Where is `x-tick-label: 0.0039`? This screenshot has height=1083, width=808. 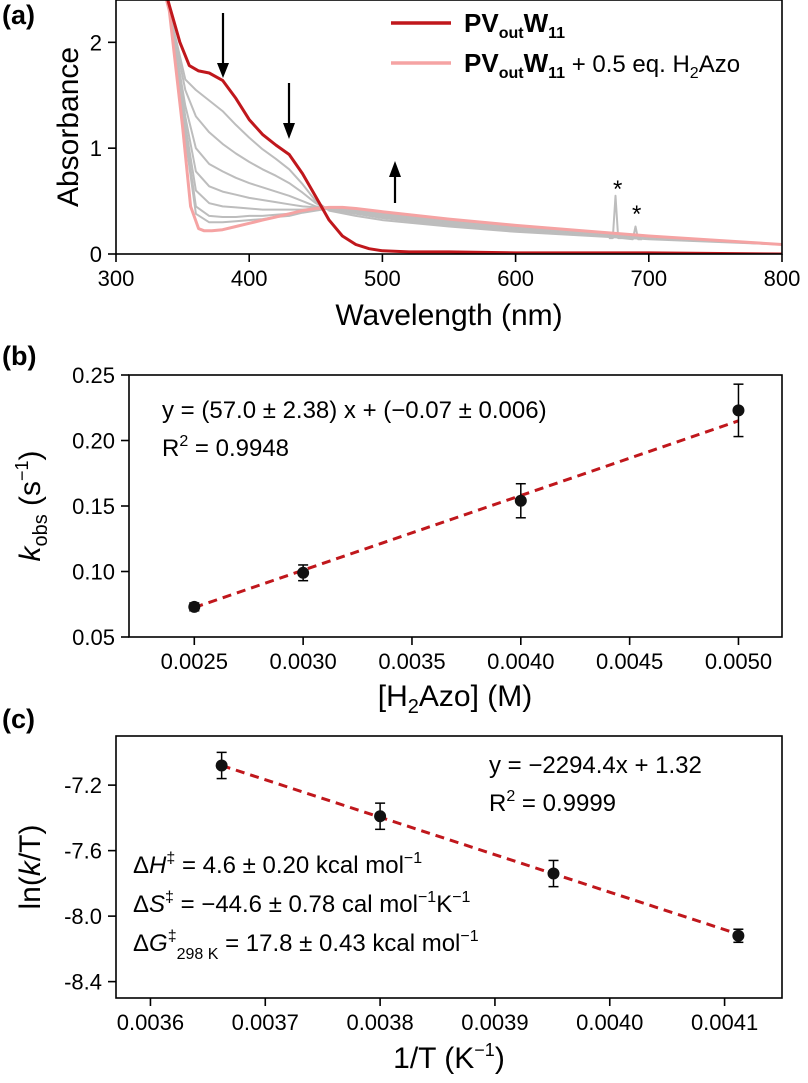 x-tick-label: 0.0039 is located at coordinates (494, 1022).